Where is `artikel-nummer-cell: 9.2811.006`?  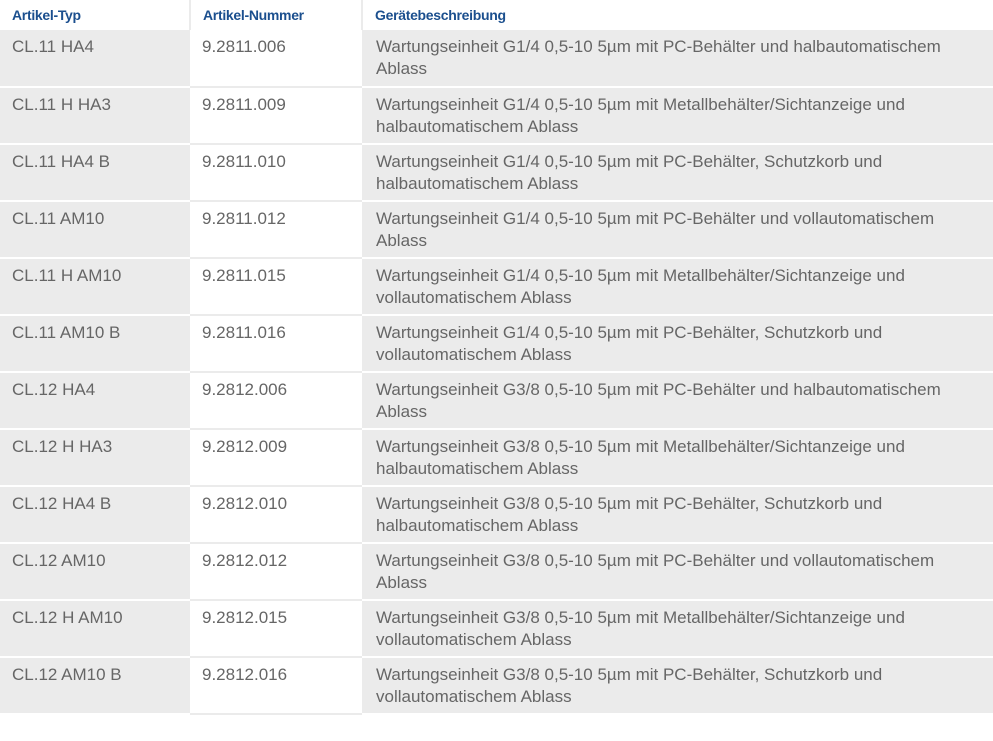 artikel-nummer-cell: 9.2811.006 is located at coordinates (276, 59).